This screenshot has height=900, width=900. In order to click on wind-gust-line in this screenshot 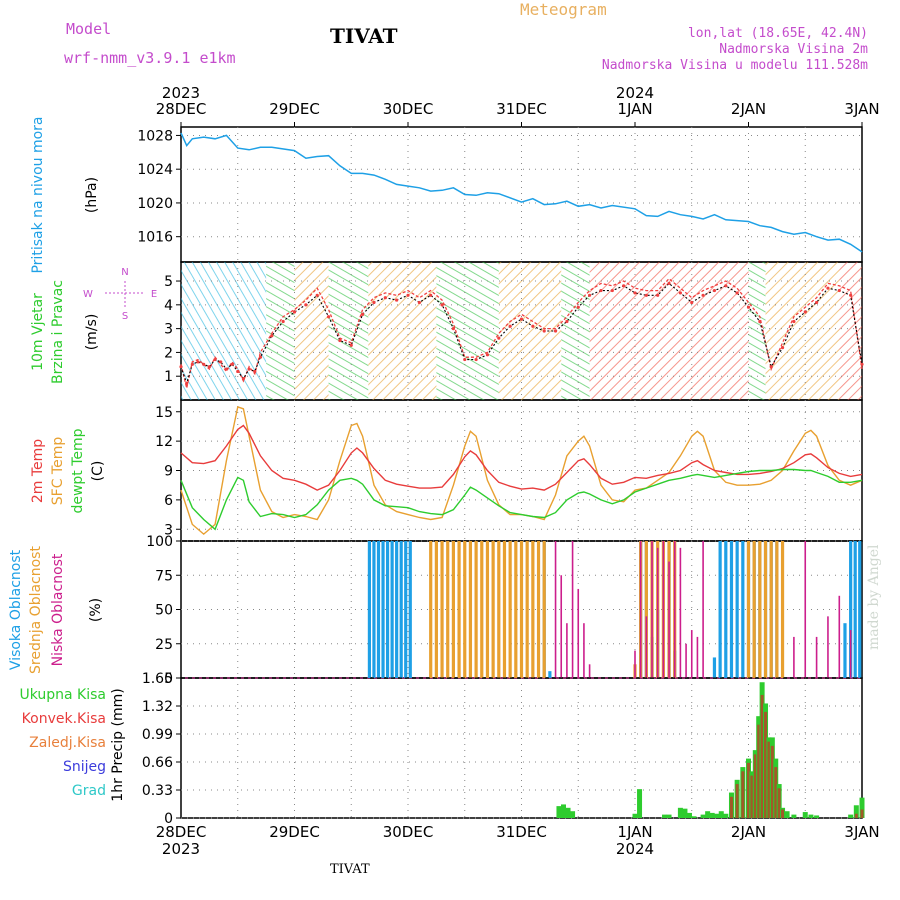, I will do `click(521, 333)`.